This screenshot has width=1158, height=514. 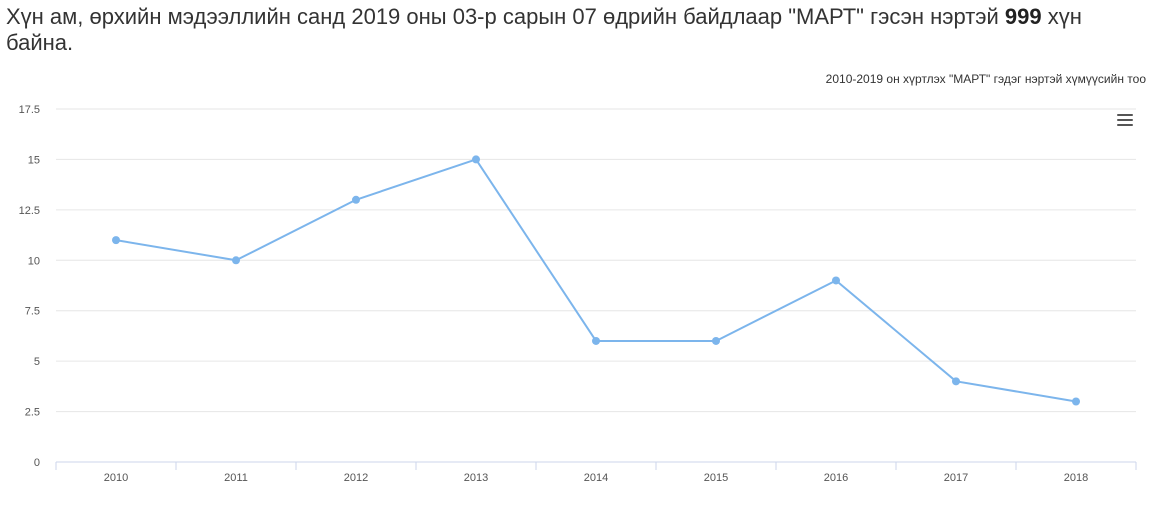 I want to click on y-tick-label: 10, so click(x=34, y=261).